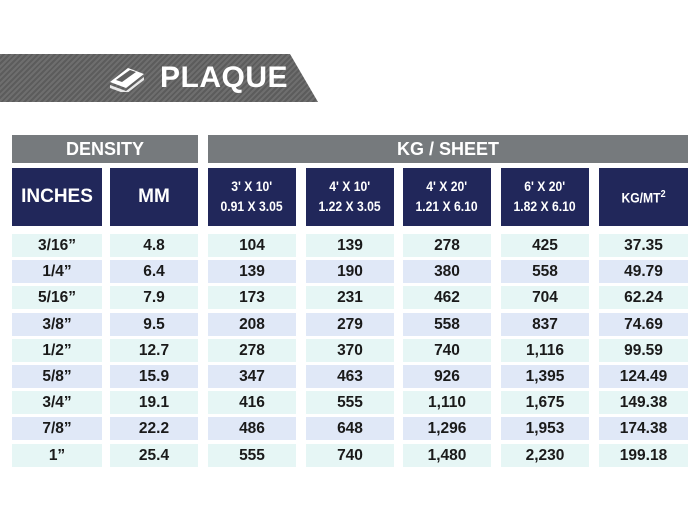 The height and width of the screenshot is (517, 700). I want to click on cell-inches: 3/16”, so click(57, 245).